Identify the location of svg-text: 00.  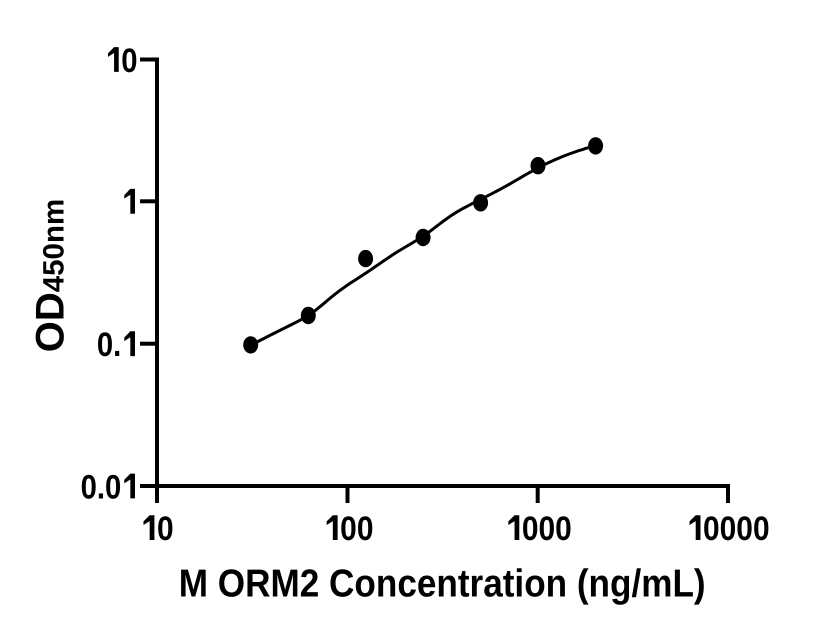
(356, 529).